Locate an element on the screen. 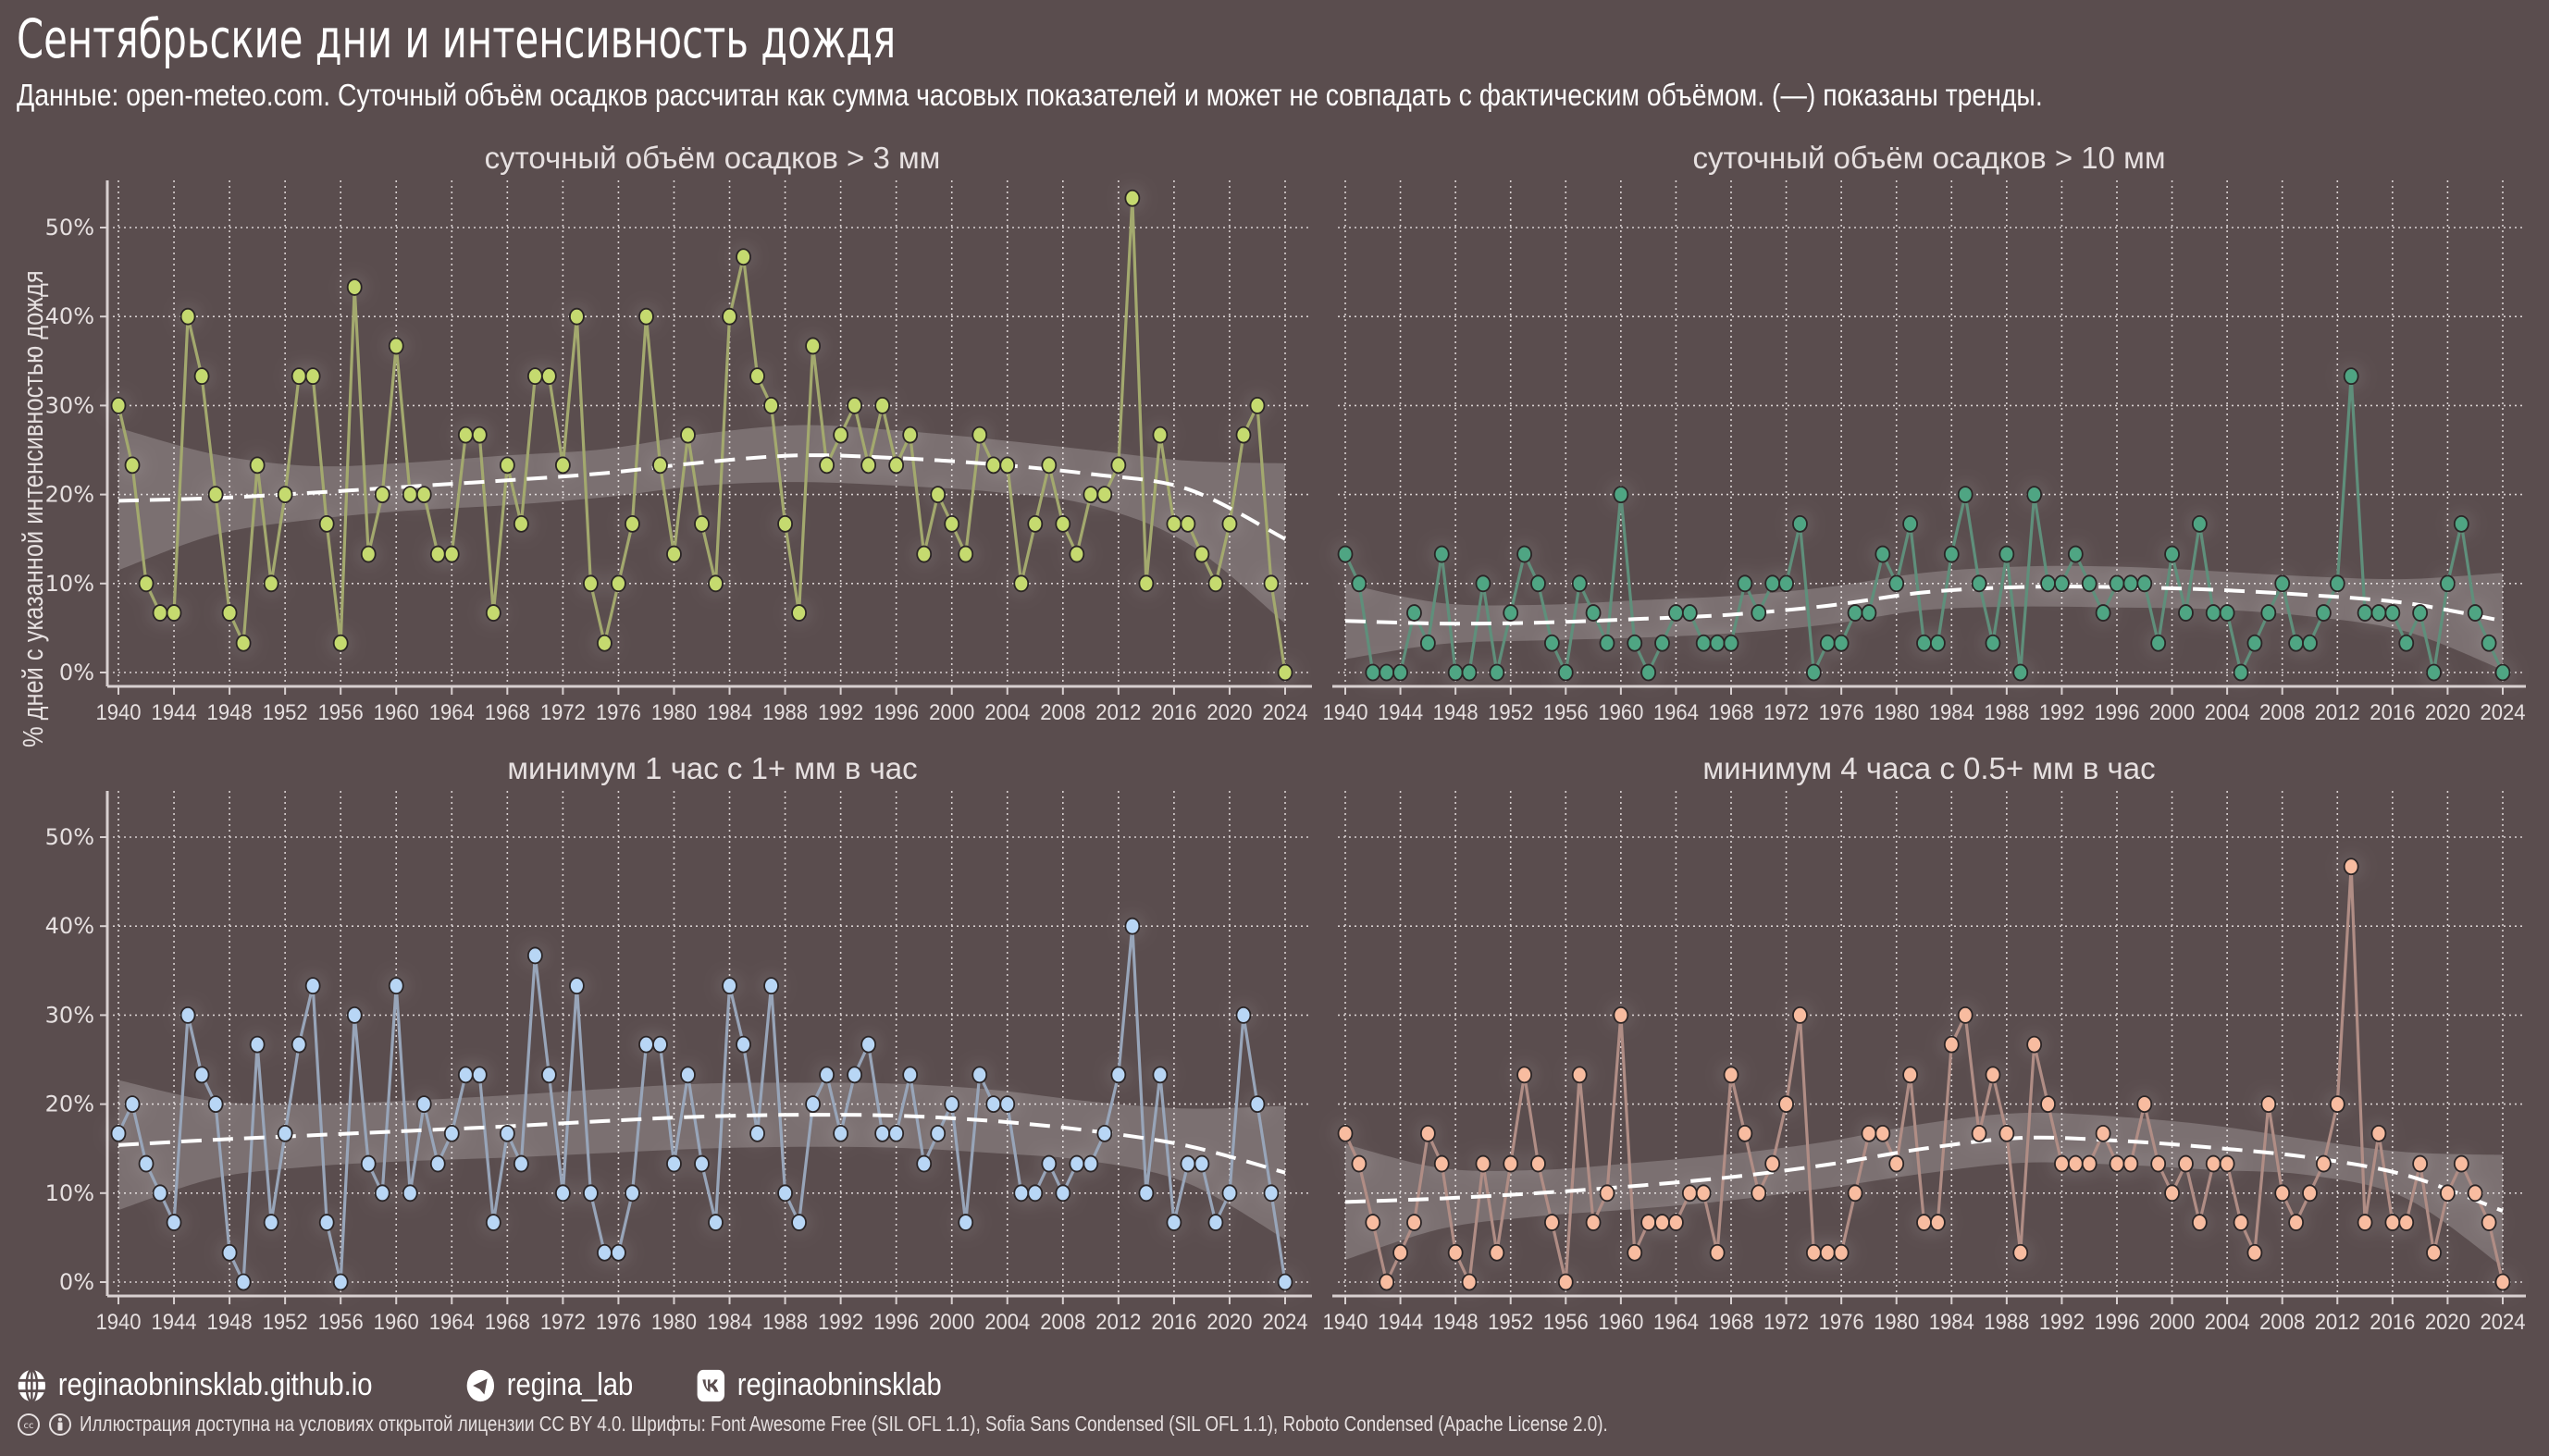 The image size is (2549, 1456). data-points is located at coordinates (702, 1104).